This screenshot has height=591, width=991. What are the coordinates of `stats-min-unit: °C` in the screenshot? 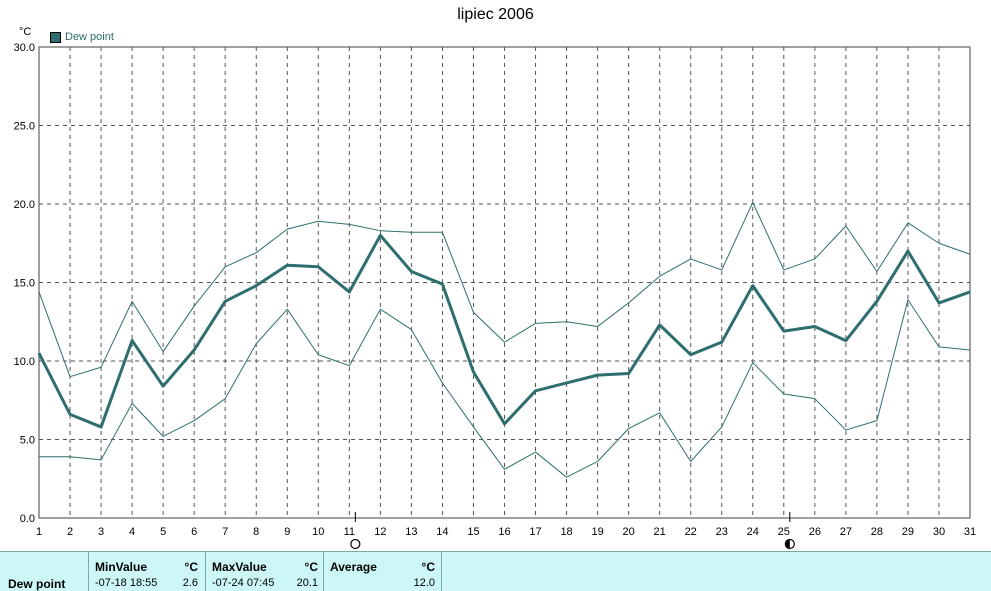 It's located at (191, 567).